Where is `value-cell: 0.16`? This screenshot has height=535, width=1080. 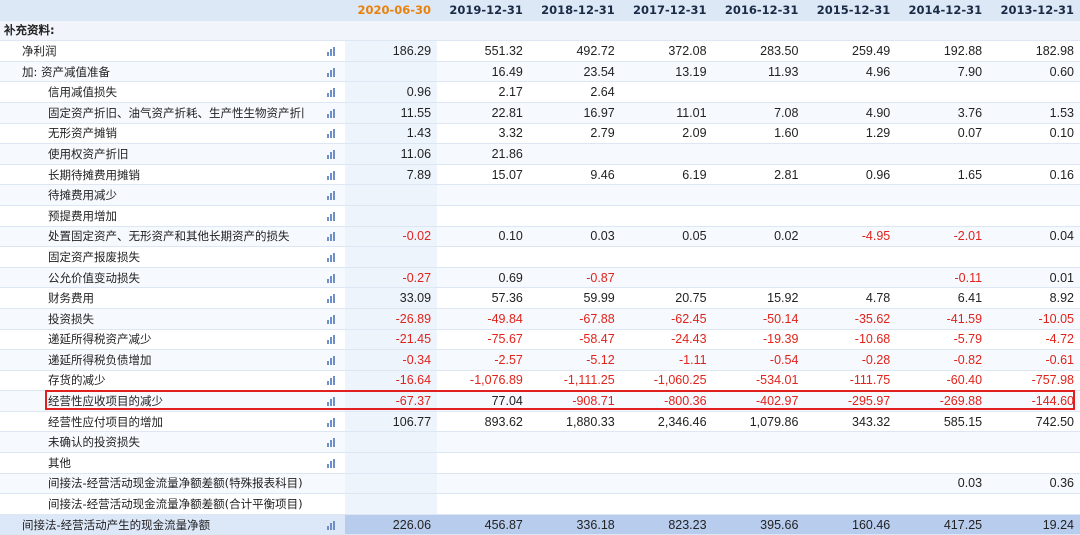 value-cell: 0.16 is located at coordinates (1034, 175).